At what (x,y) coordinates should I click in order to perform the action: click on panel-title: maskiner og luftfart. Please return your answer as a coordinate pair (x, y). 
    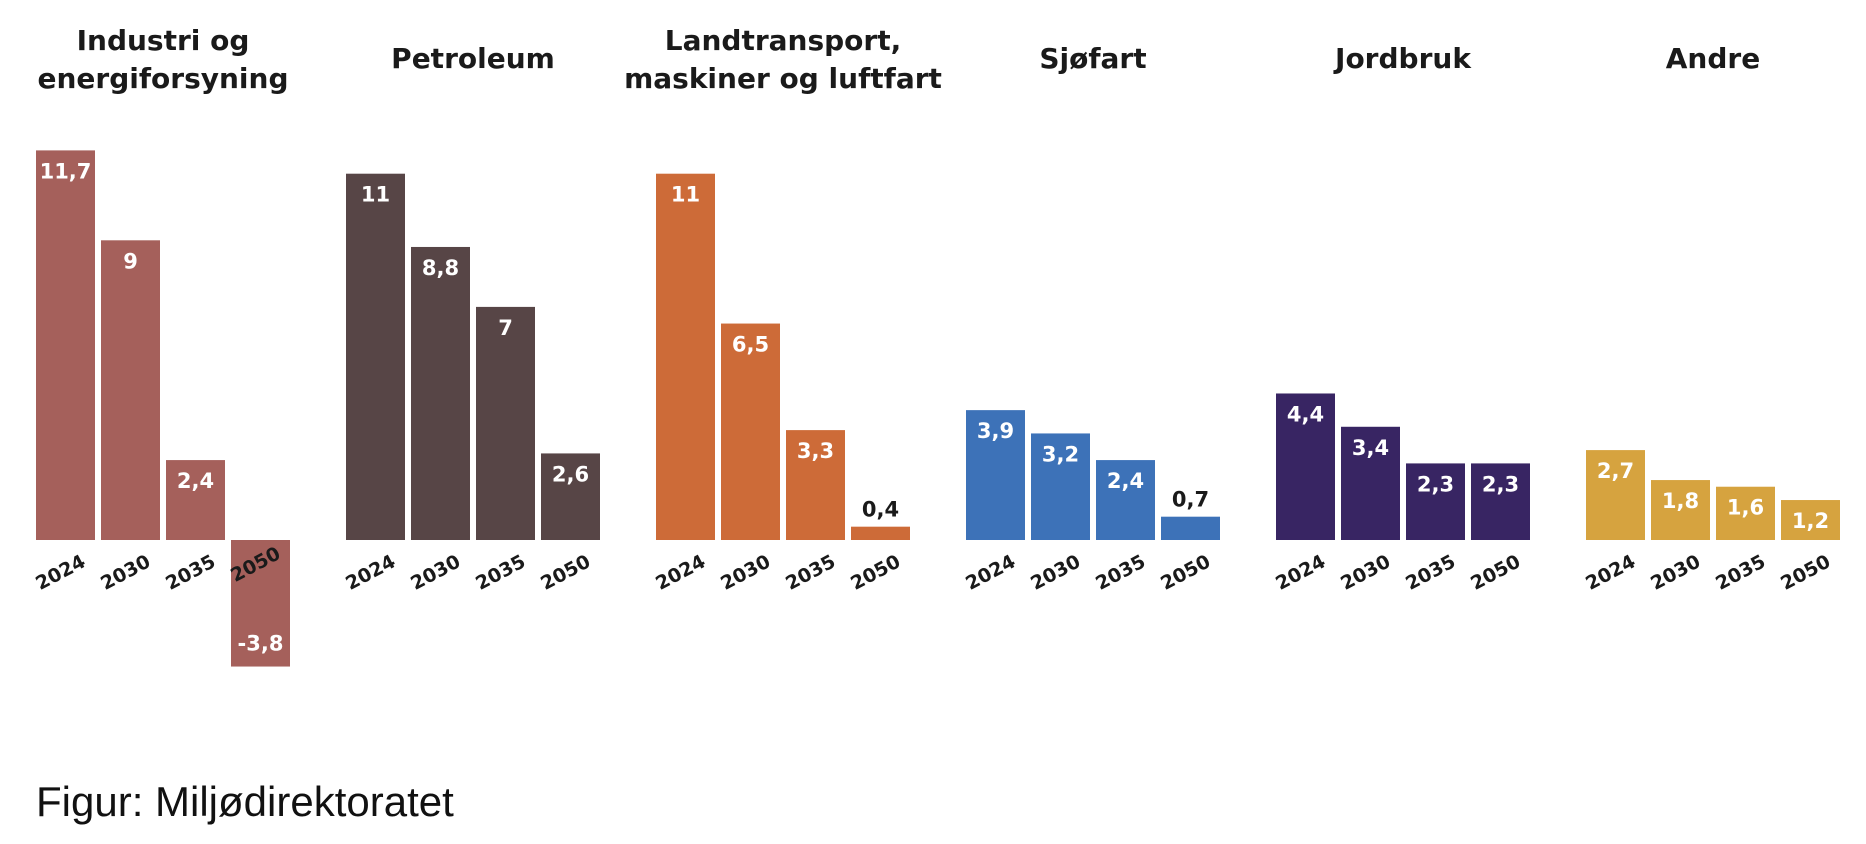
    Looking at the image, I should click on (783, 78).